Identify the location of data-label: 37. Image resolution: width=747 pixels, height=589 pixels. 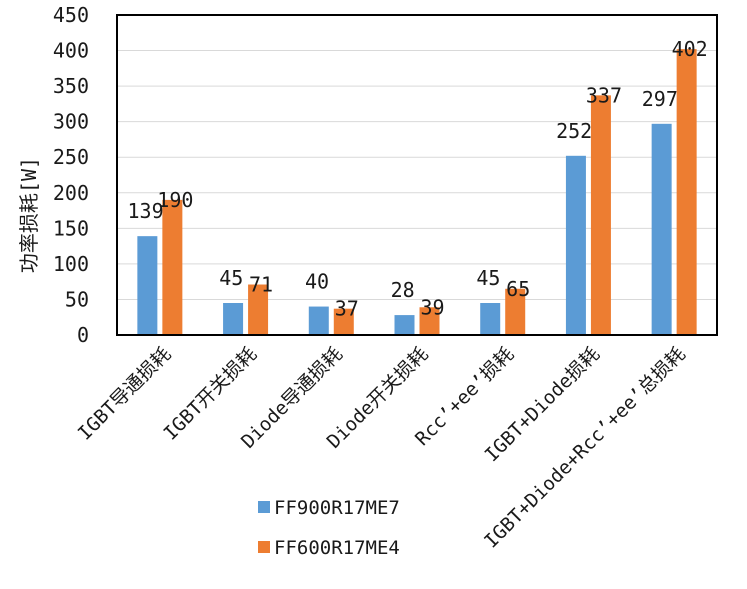
(347, 309).